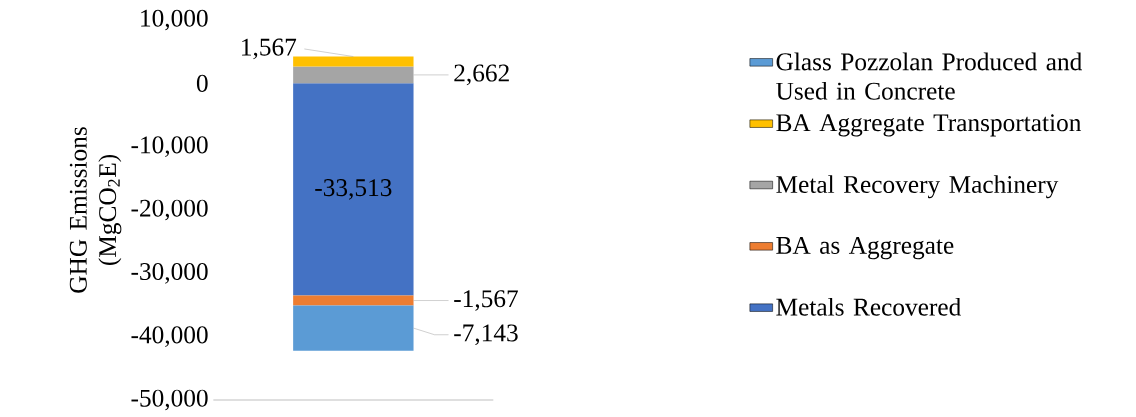  I want to click on y-tick-label: -10,000, so click(169, 146).